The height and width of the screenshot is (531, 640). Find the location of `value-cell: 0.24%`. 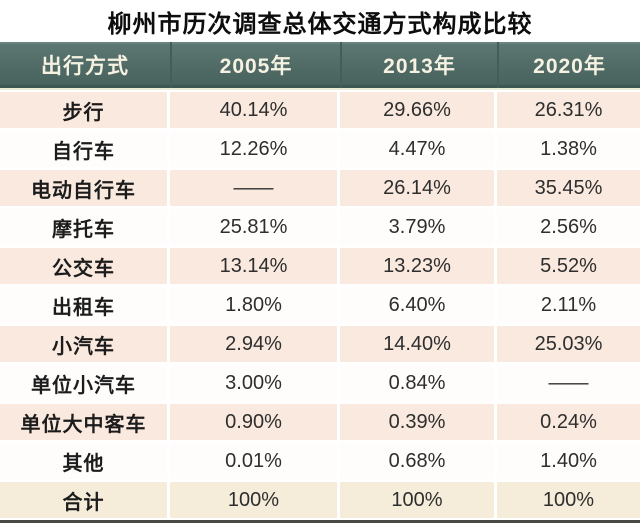

value-cell: 0.24% is located at coordinates (568, 422).